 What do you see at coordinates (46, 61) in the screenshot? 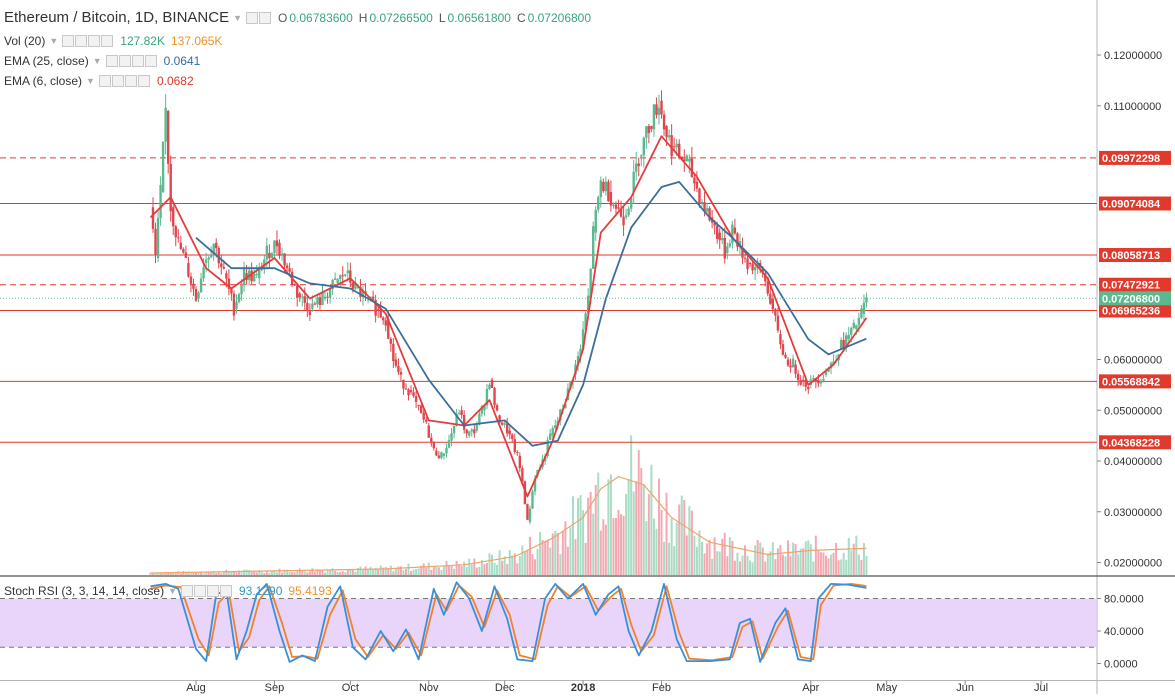
I see `ema25-label: EMA (25, close)` at bounding box center [46, 61].